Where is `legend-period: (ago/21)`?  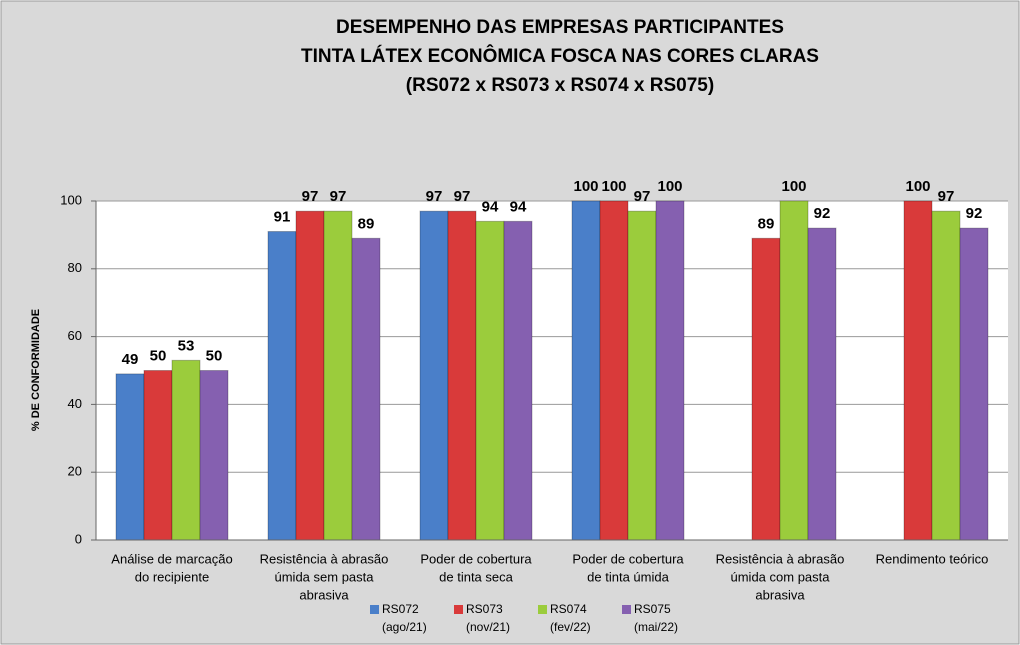
legend-period: (ago/21) is located at coordinates (404, 627).